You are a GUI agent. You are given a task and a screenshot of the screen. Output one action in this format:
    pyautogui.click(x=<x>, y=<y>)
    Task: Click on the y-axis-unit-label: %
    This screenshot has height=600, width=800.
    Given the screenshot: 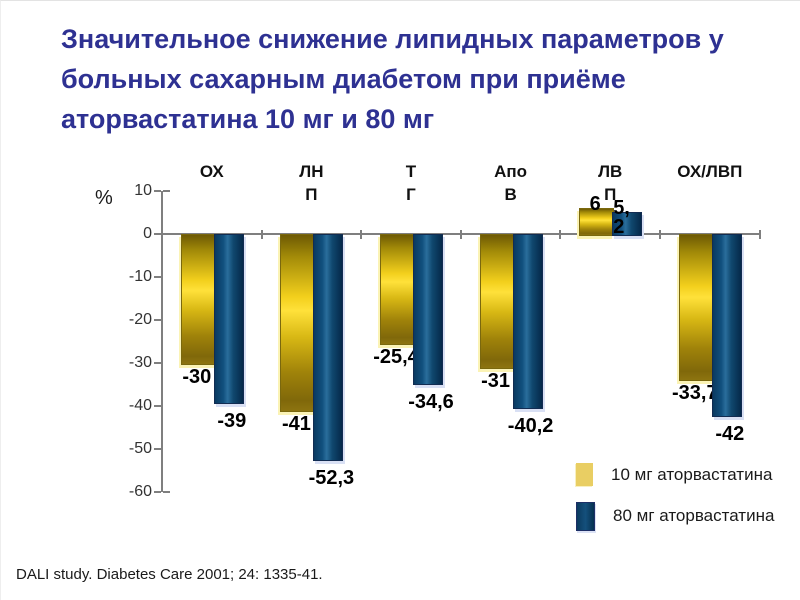 What is the action you would take?
    pyautogui.click(x=104, y=198)
    